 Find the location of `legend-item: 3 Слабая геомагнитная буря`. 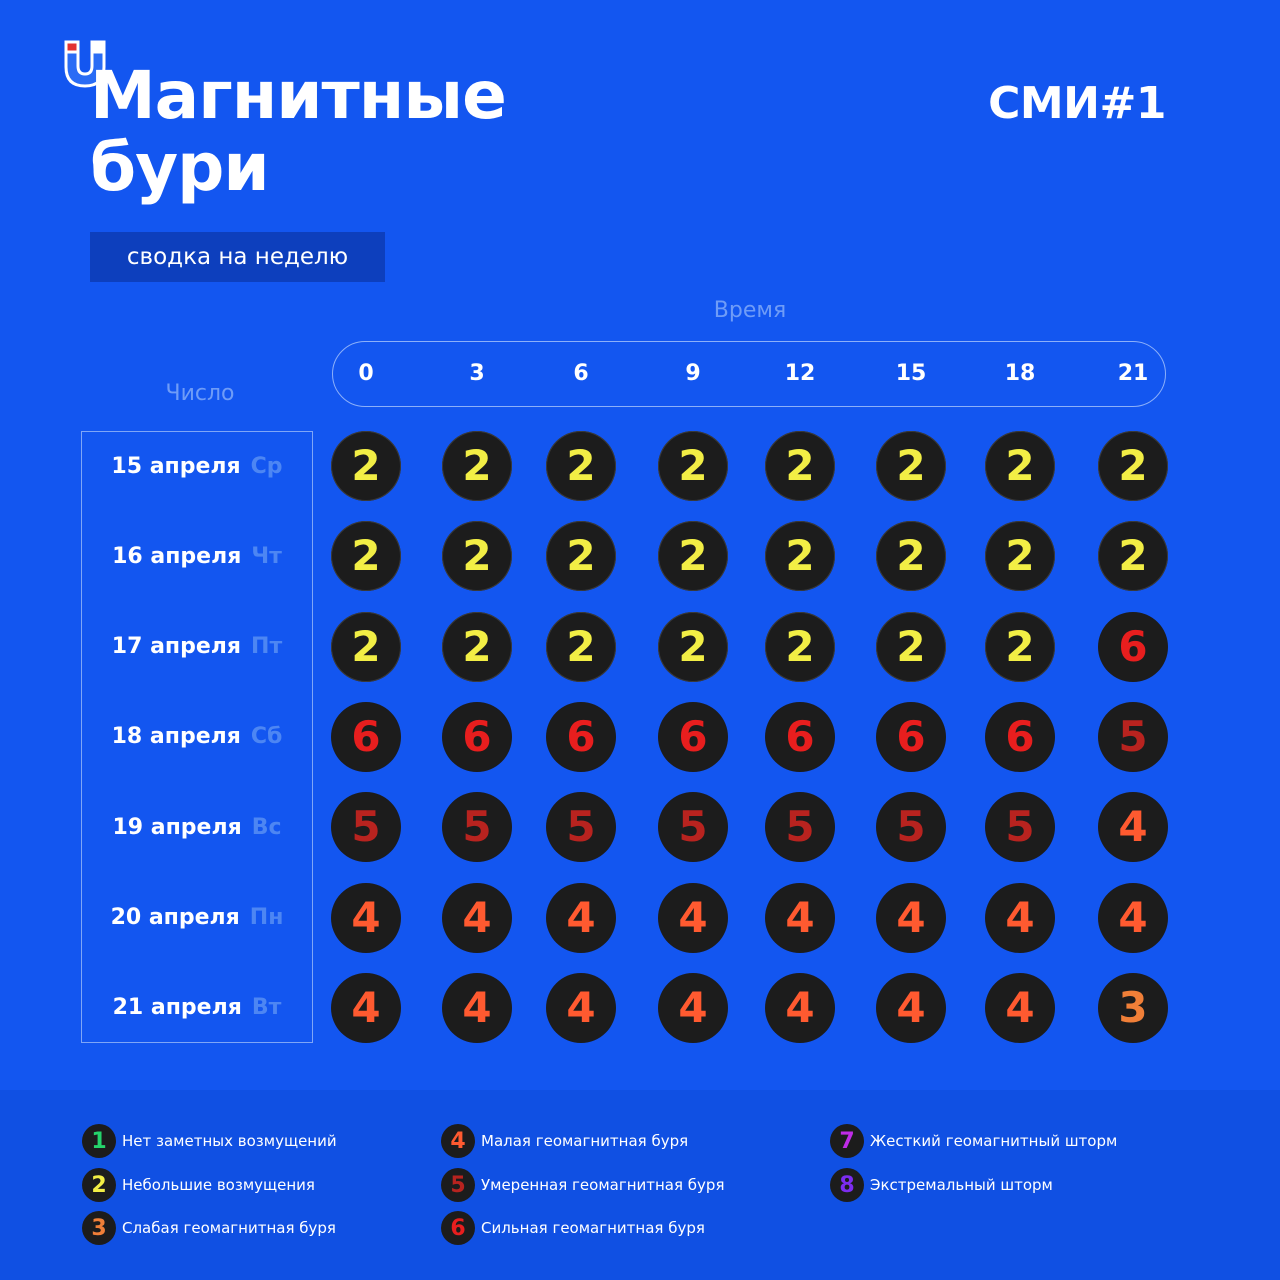

legend-item: 3 Слабая геомагнитная буря is located at coordinates (209, 1228).